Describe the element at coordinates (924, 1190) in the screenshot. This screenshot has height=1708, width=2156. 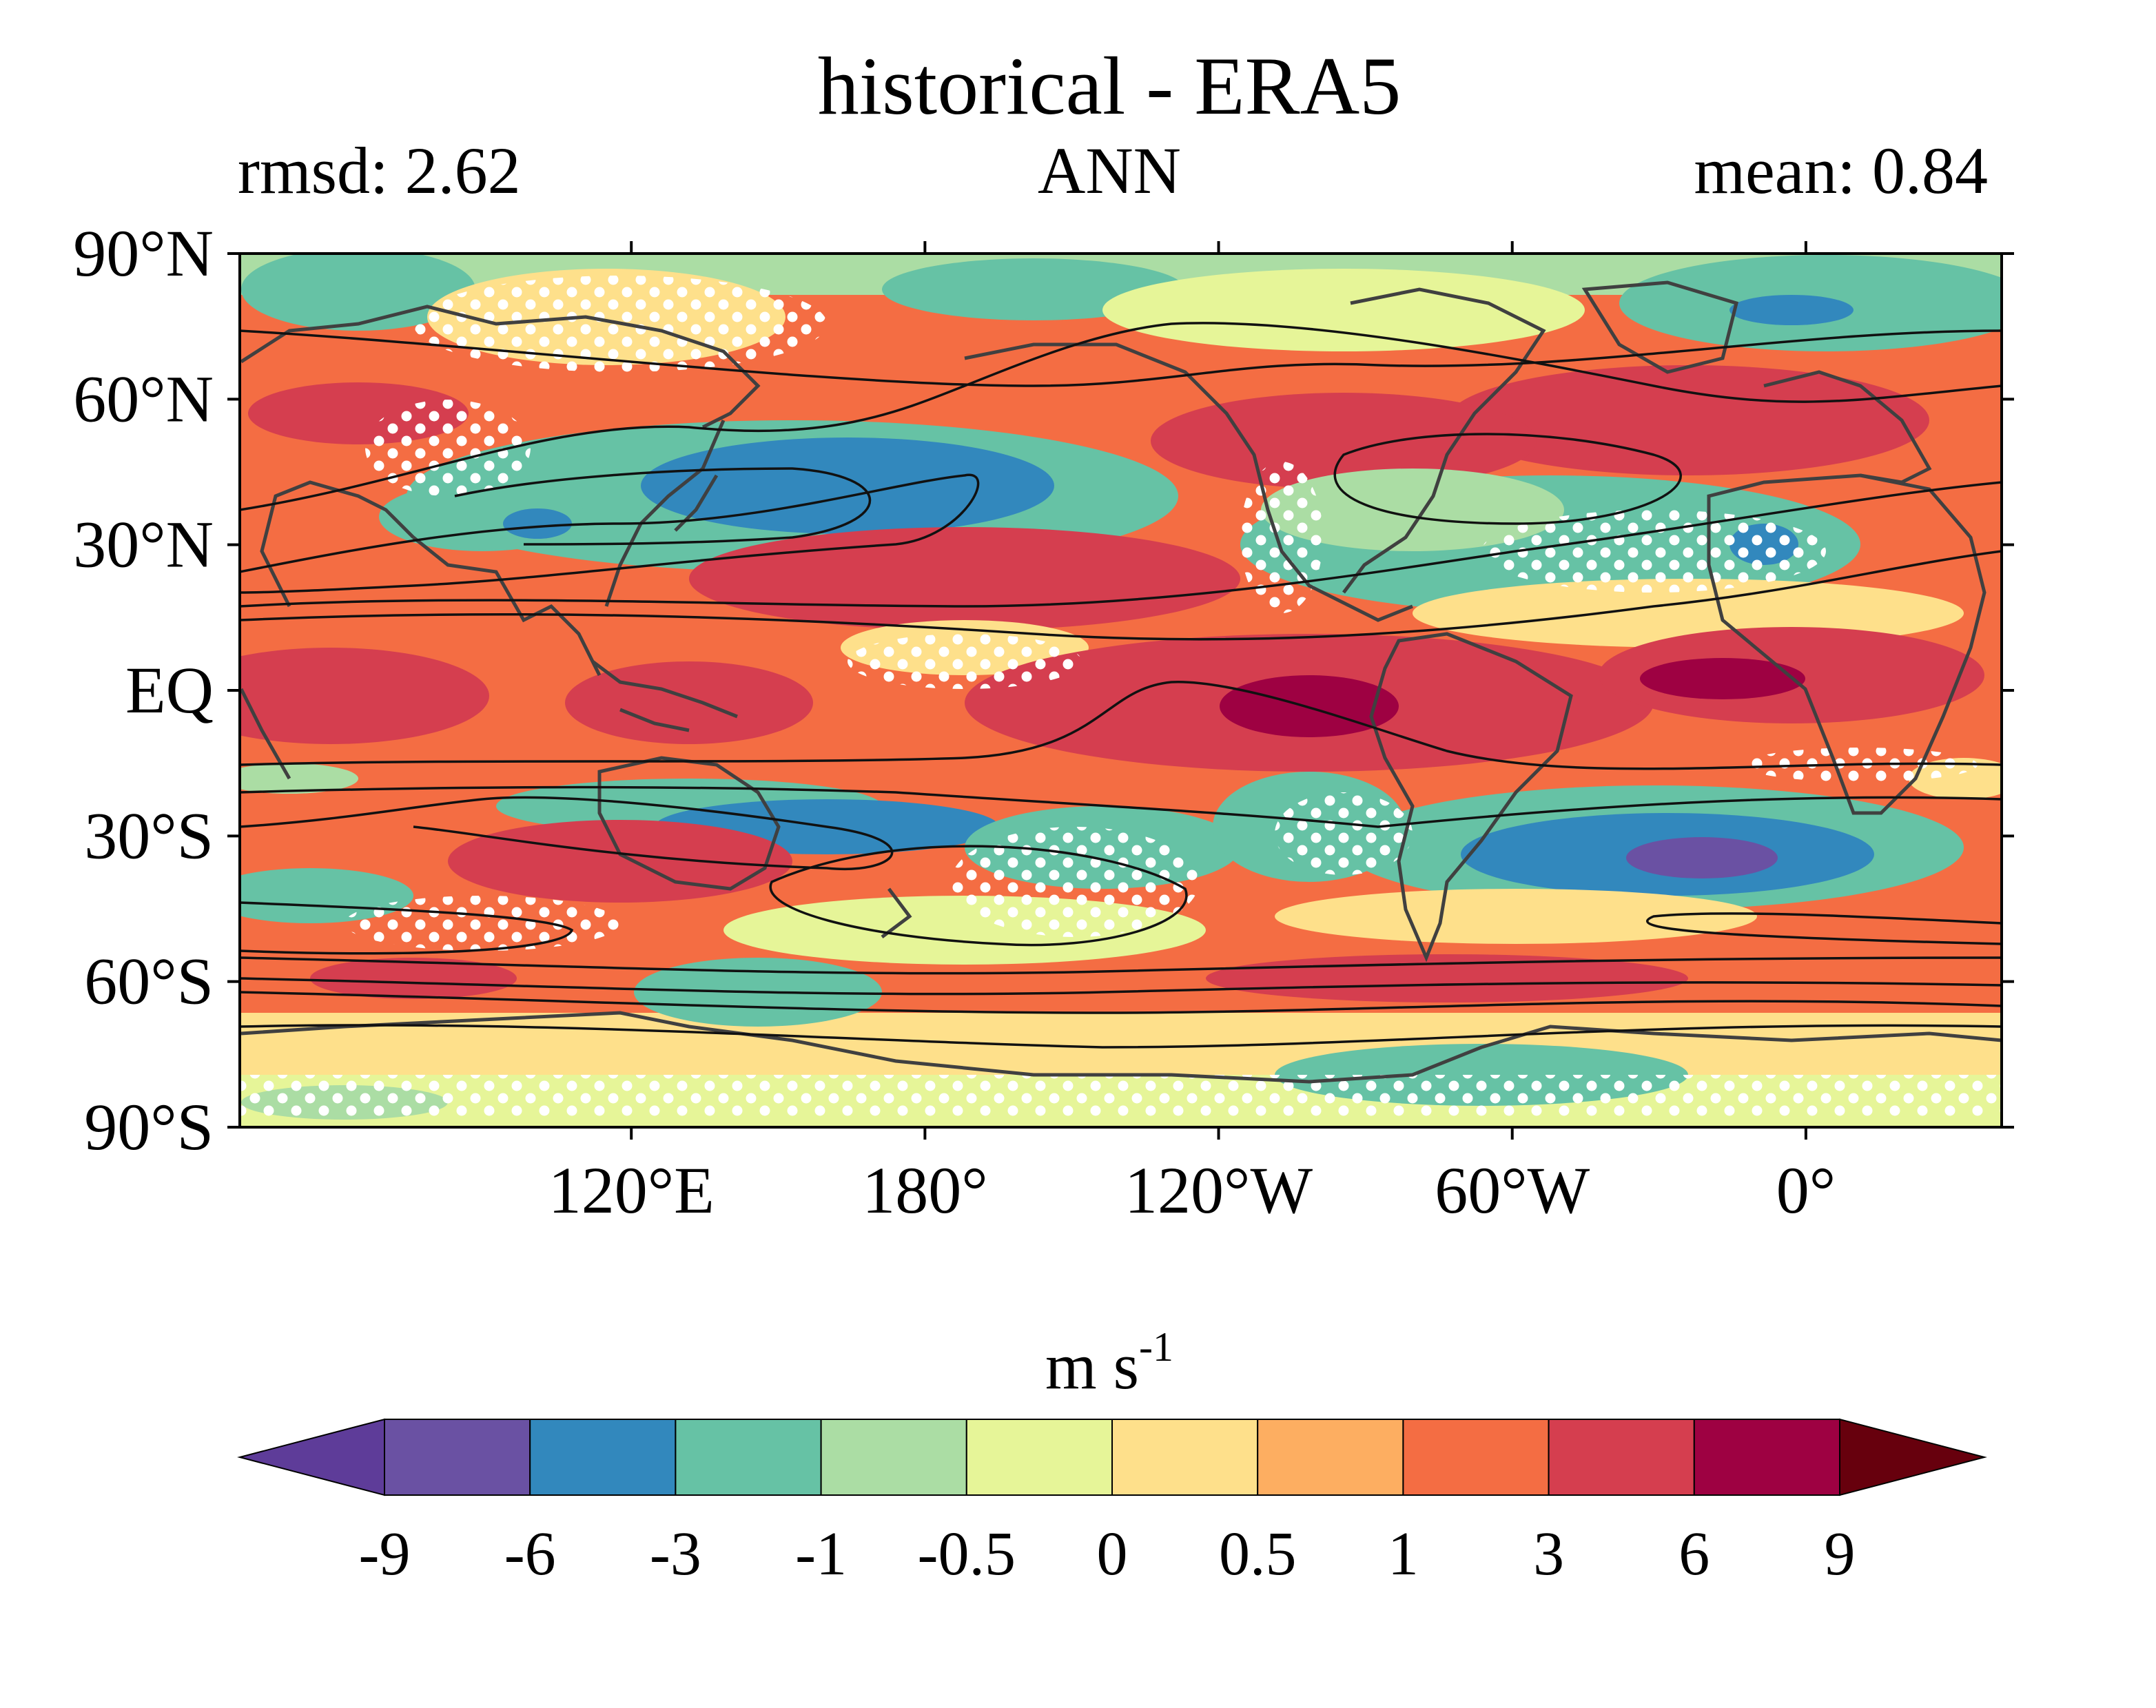
I see `lon-tick-label: 180°` at that location.